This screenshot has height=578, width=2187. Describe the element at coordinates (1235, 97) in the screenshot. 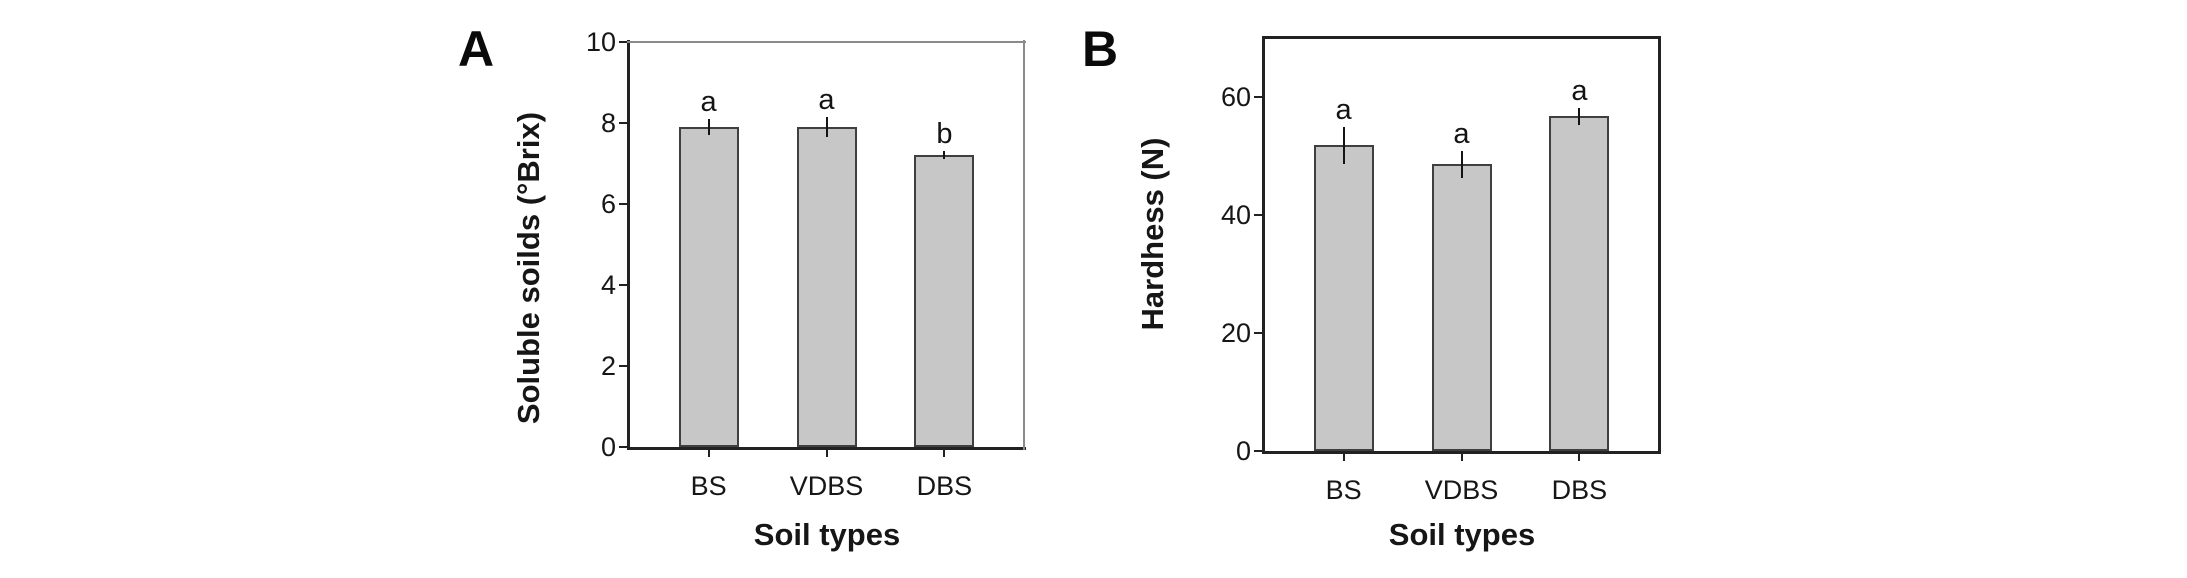

I see `y-tick-label: 60` at that location.